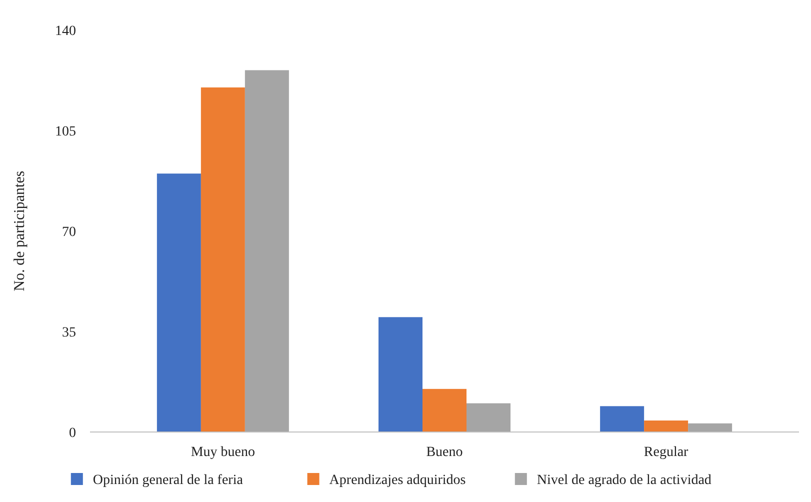 This screenshot has width=811, height=502. I want to click on x-tick-label: Muy bueno, so click(223, 452).